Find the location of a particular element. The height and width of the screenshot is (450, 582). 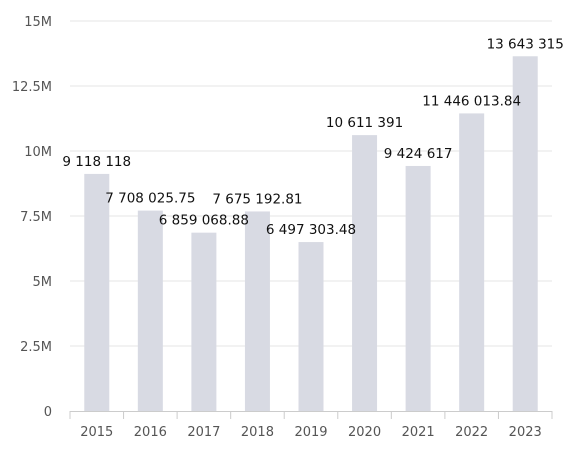

y-tick-label: 7.5M is located at coordinates (36, 217).